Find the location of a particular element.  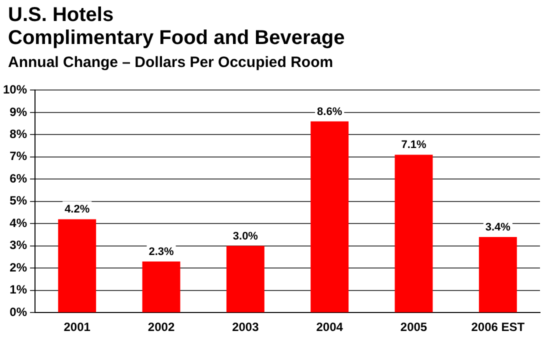

y-tick-label: 3% is located at coordinates (19, 245).